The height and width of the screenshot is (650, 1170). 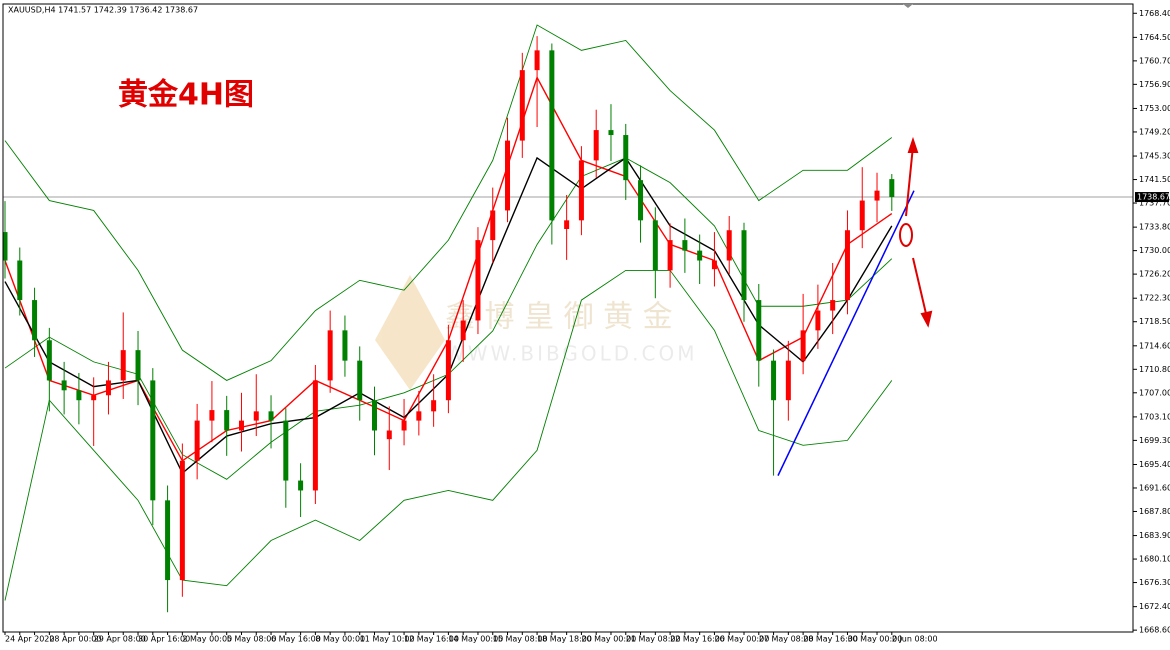 What do you see at coordinates (608, 639) in the screenshot?
I see `x-tick-label: 20 May 00:00` at bounding box center [608, 639].